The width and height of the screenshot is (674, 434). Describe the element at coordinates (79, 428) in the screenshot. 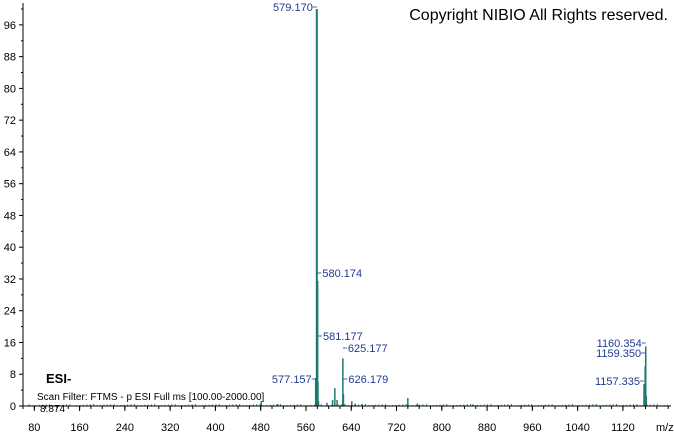

I see `x-tick-label: 160` at that location.